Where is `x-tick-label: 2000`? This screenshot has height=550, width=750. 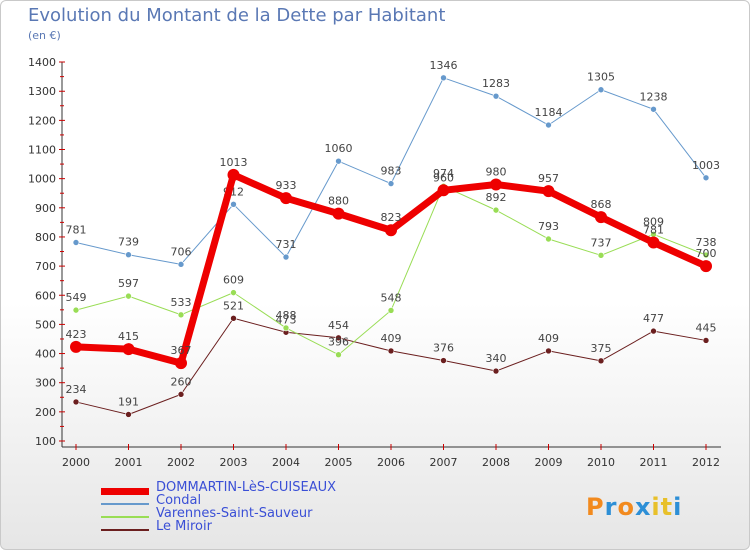 x-tick-label: 2000 is located at coordinates (76, 462).